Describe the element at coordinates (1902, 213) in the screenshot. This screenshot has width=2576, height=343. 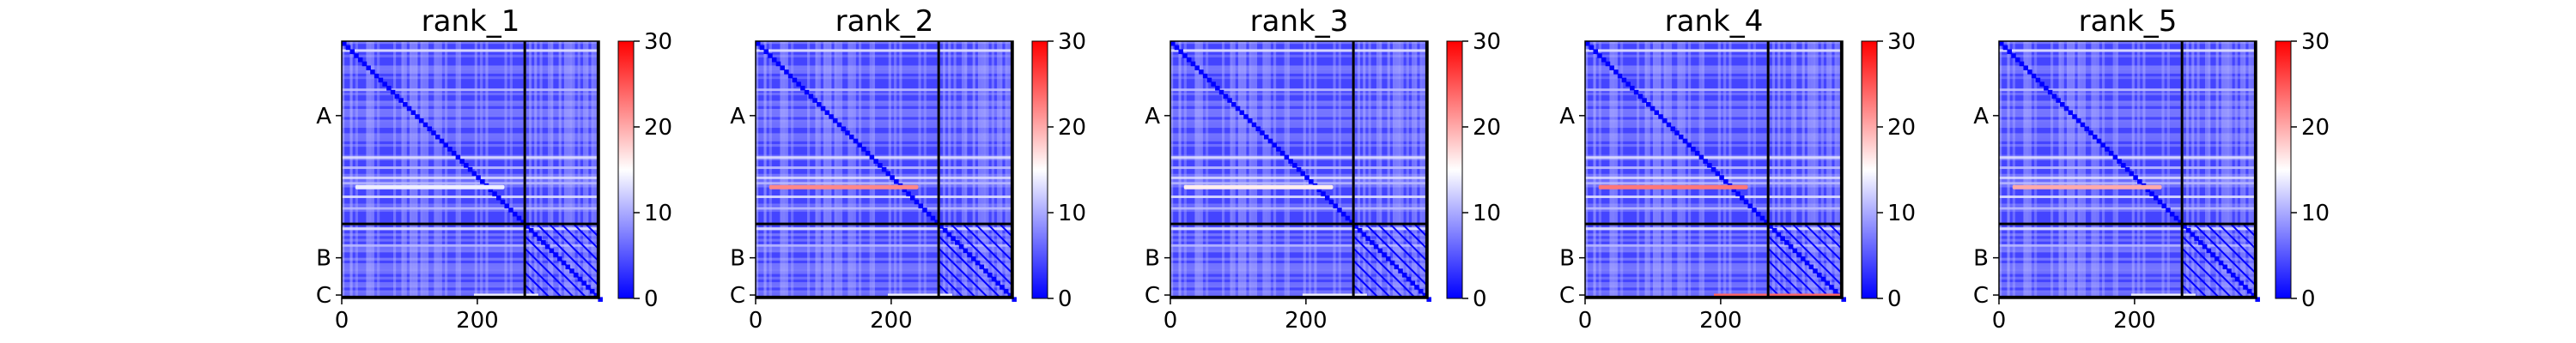
I see `colorbar-tick-label: 10` at that location.